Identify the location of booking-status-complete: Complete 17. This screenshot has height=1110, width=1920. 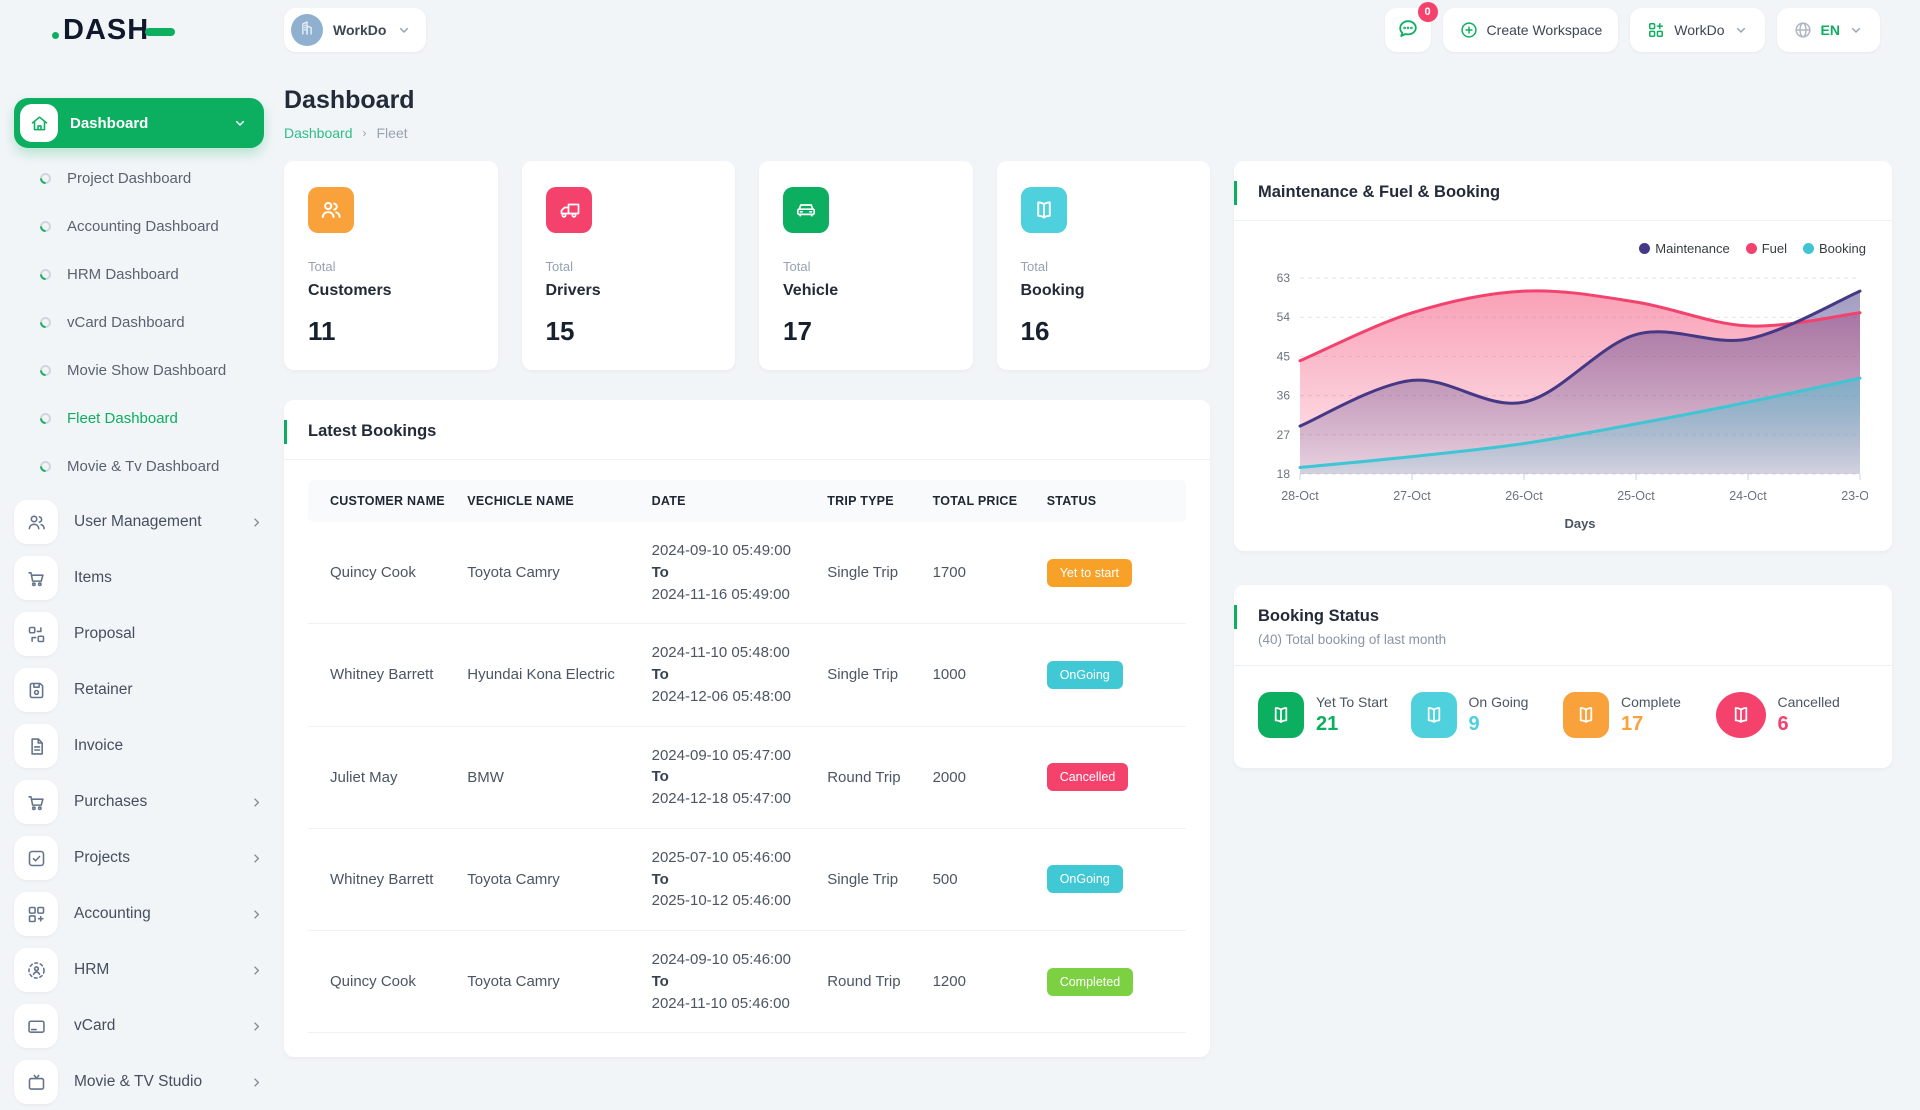
(1639, 715).